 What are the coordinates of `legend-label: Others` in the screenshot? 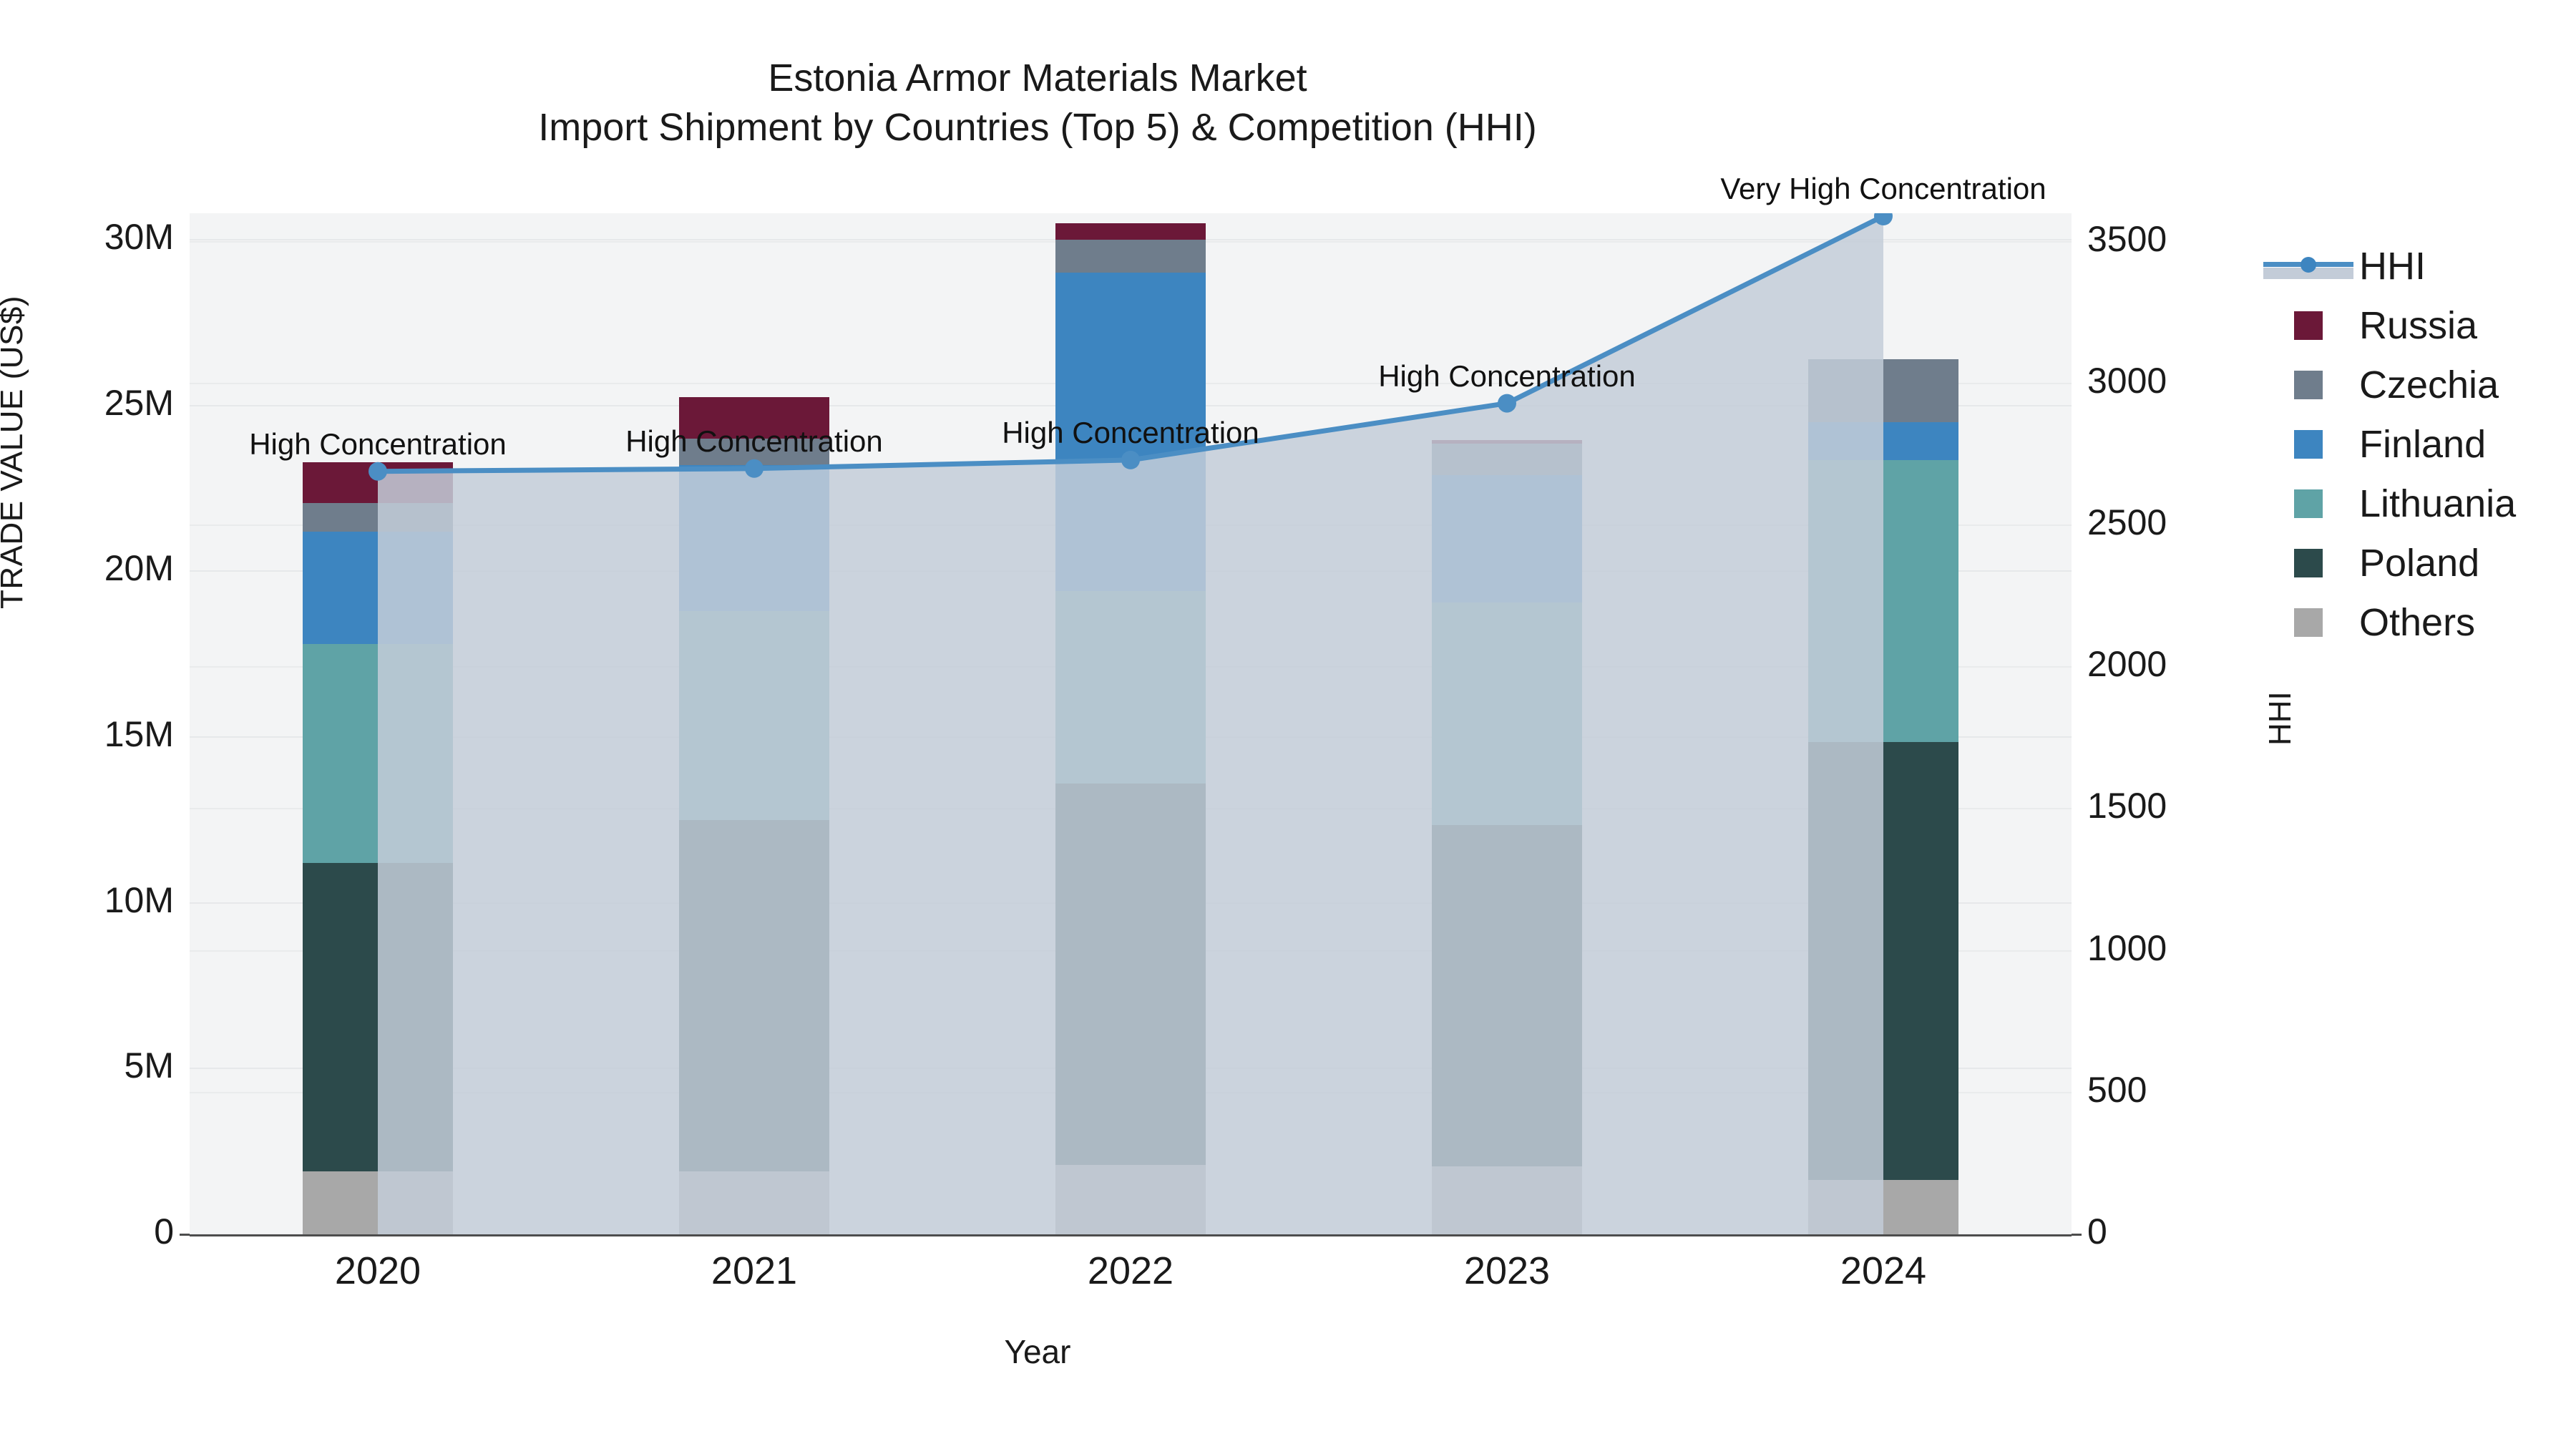 It's located at (2417, 622).